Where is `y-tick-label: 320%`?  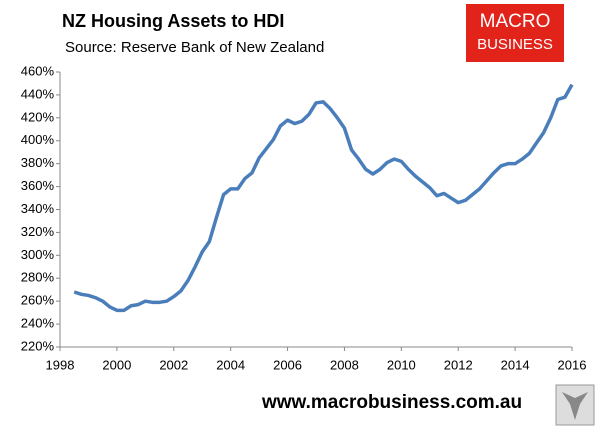
y-tick-label: 320% is located at coordinates (38, 231).